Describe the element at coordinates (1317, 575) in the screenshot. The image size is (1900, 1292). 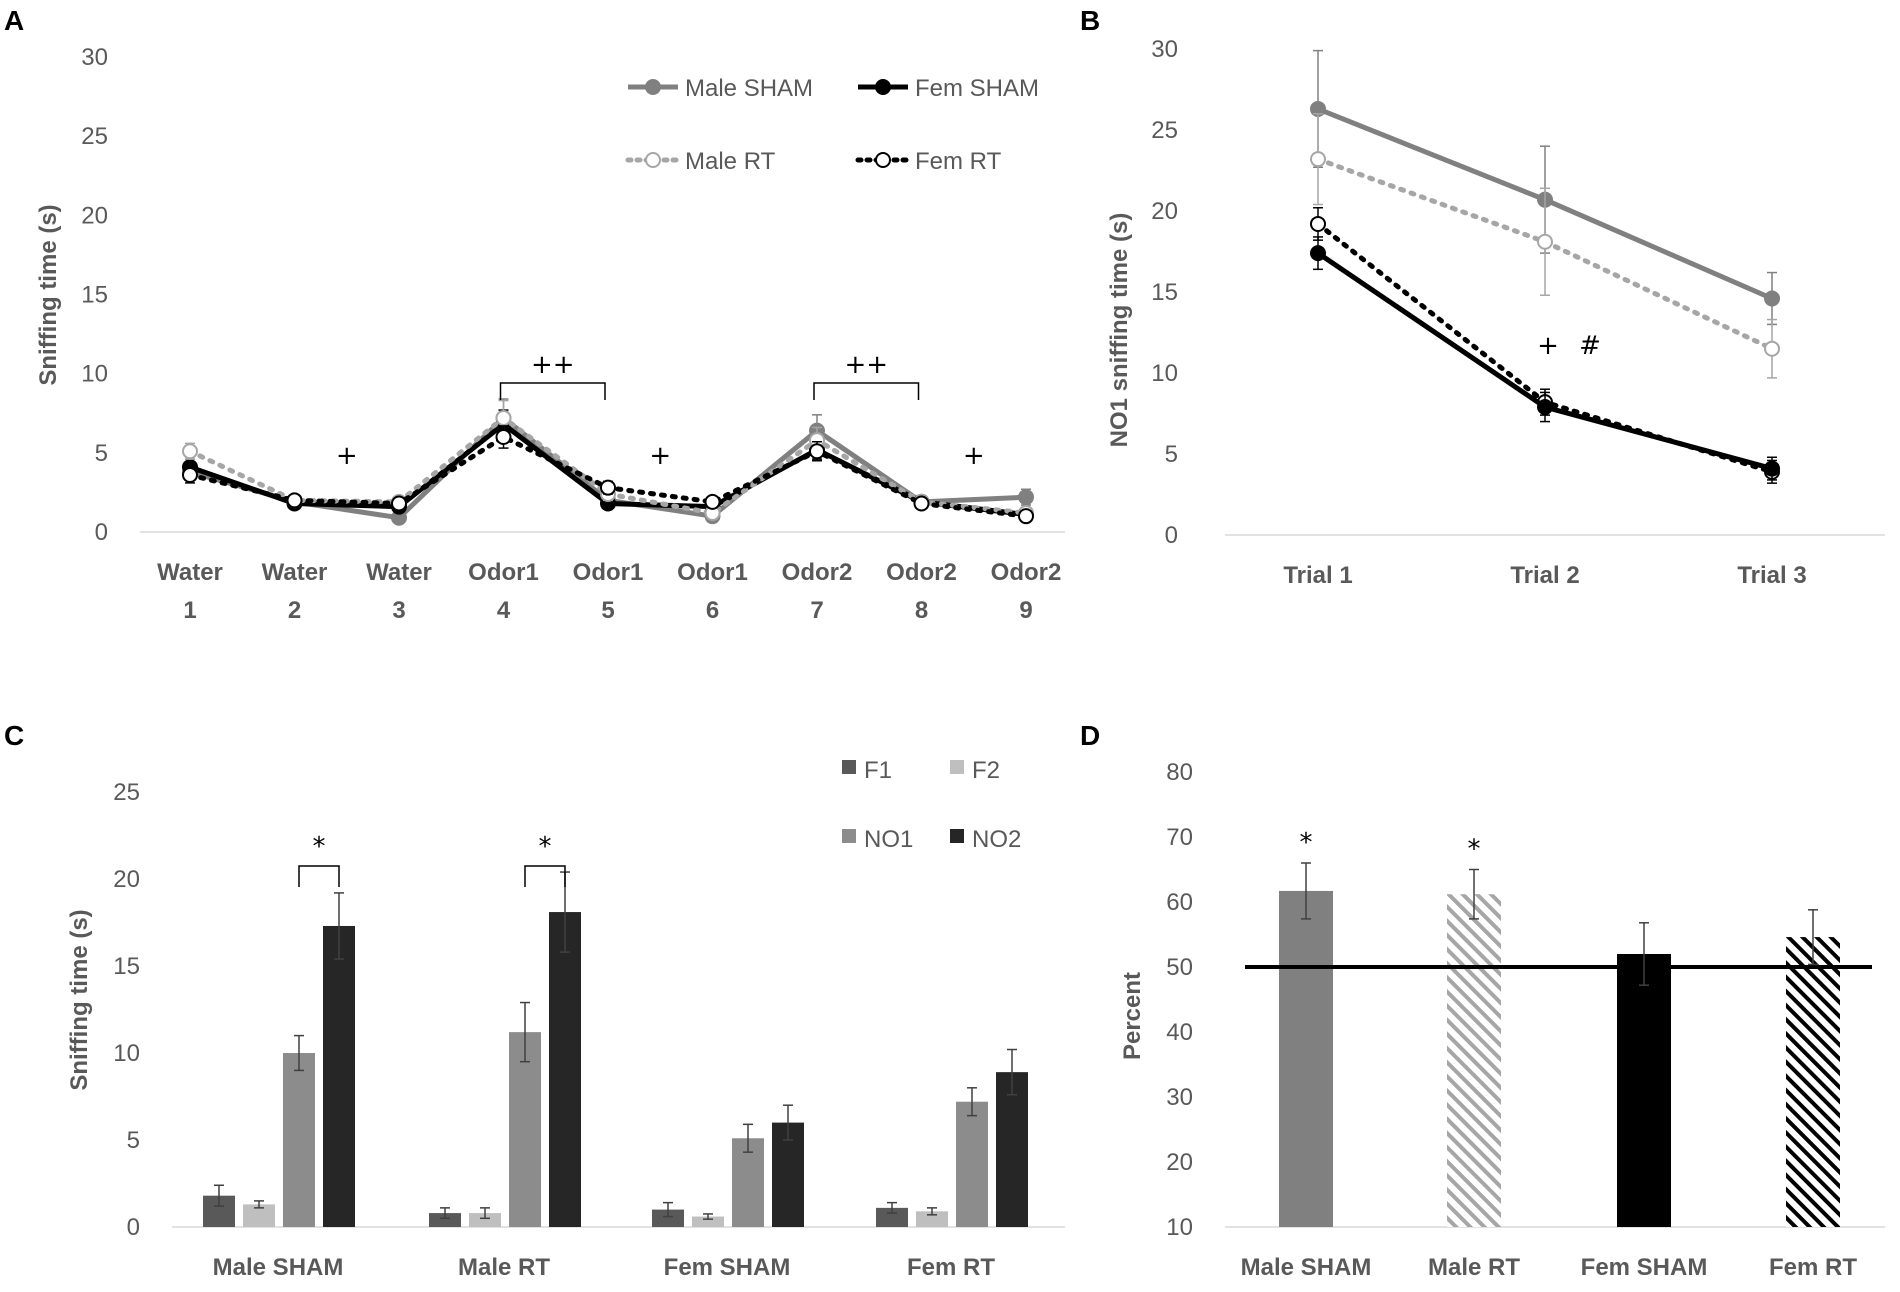
I see `panel-b-xtick-trial-1: Trial 1` at that location.